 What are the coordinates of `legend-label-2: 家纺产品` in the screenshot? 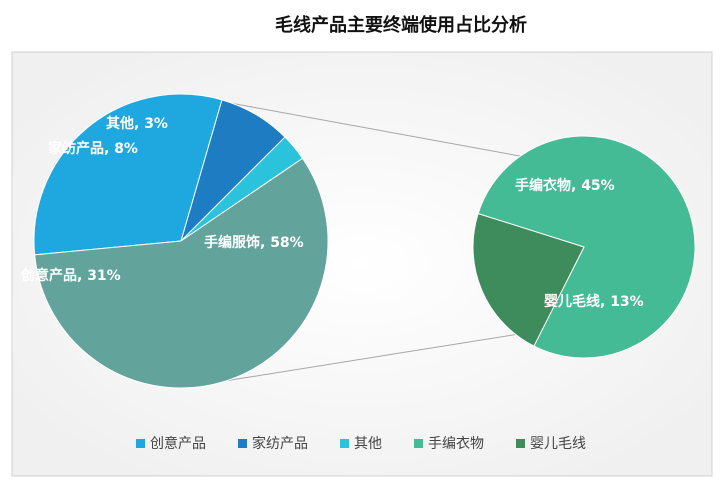 It's located at (280, 443).